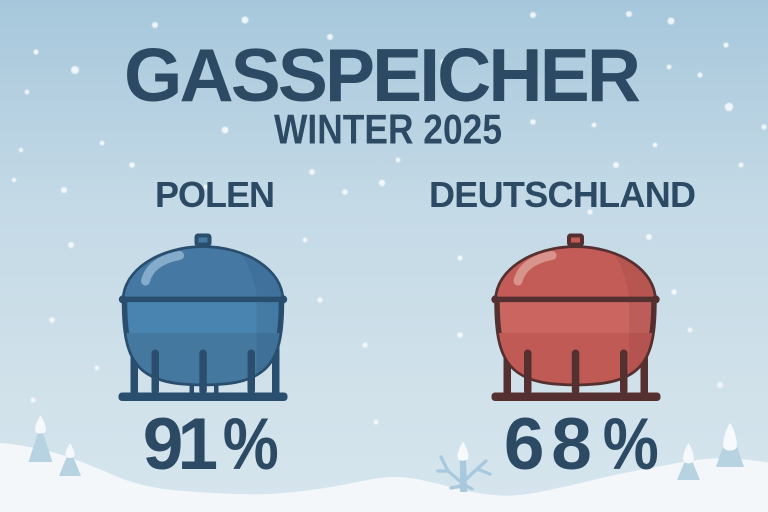 The height and width of the screenshot is (512, 768). Describe the element at coordinates (388, 129) in the screenshot. I see `svg-text: WINTER 2025` at that location.